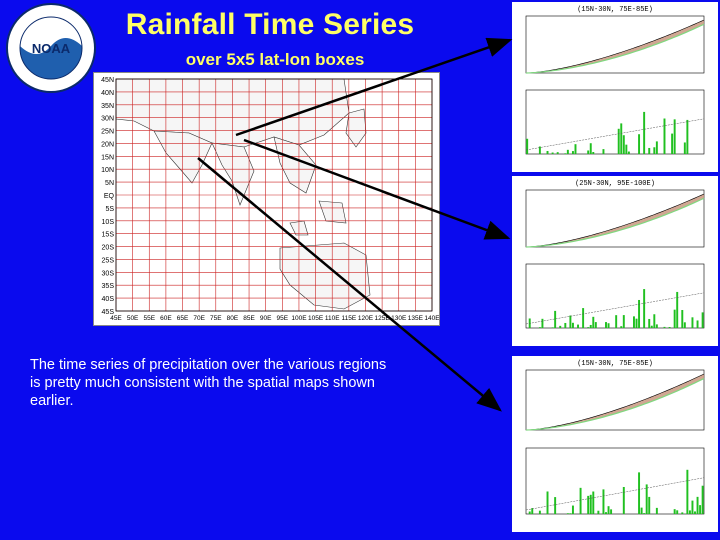 This screenshot has height=540, width=720. I want to click on accum-panel-frame, so click(615, 400).